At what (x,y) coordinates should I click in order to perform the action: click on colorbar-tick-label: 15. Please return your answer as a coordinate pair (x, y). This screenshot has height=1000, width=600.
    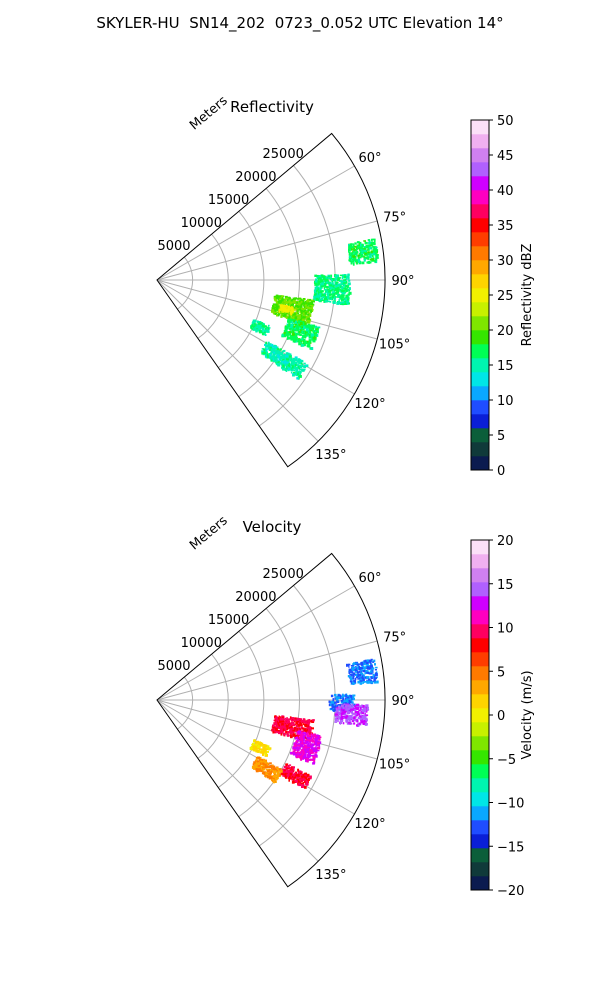
    Looking at the image, I should click on (505, 366).